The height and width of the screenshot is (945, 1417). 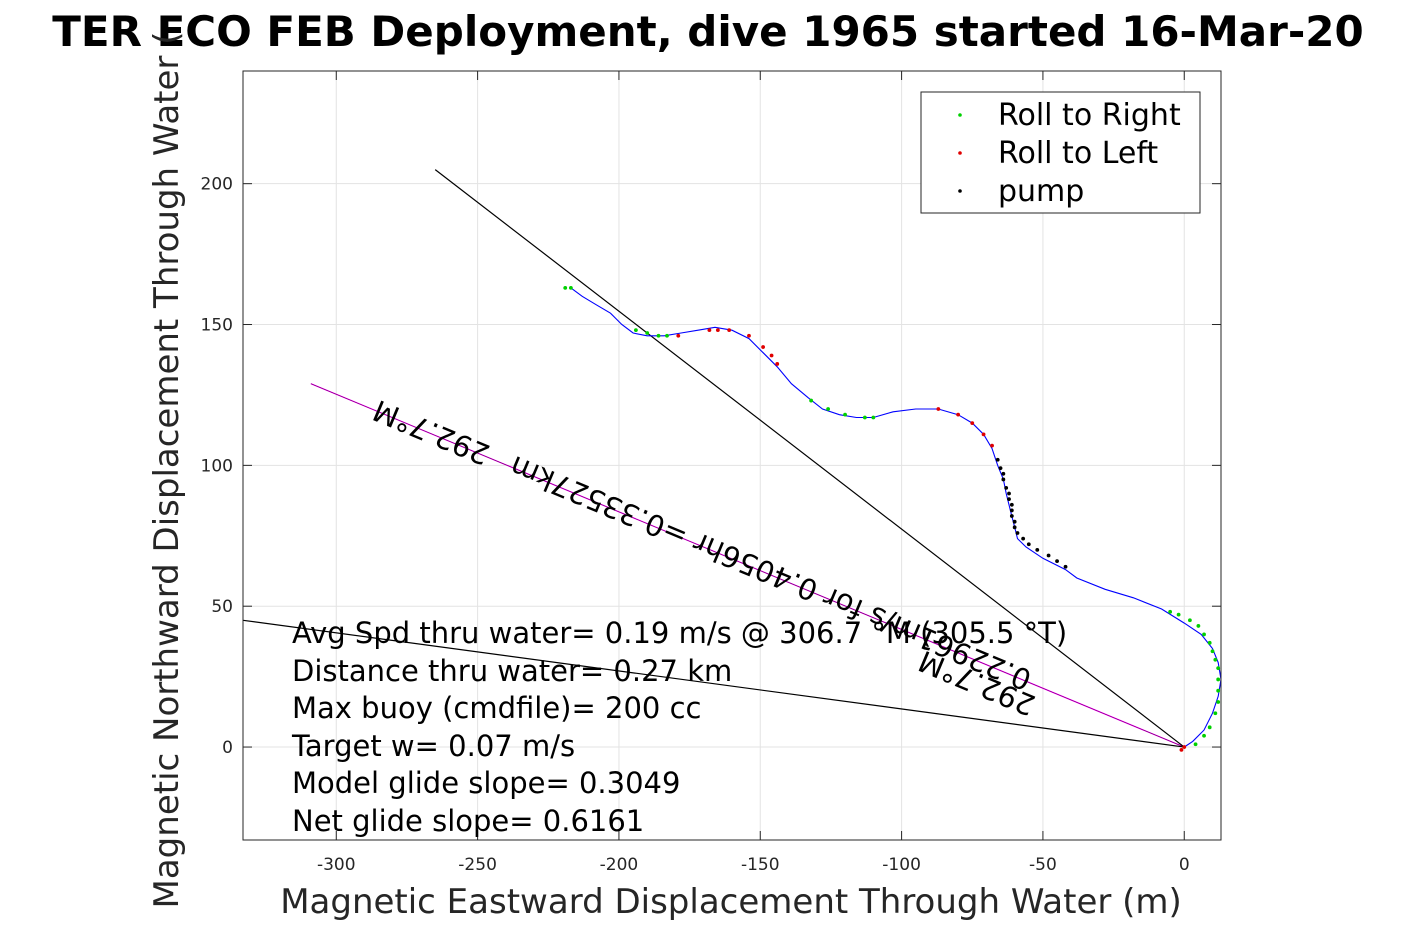 What do you see at coordinates (217, 326) in the screenshot?
I see `y-tick-label: 150` at bounding box center [217, 326].